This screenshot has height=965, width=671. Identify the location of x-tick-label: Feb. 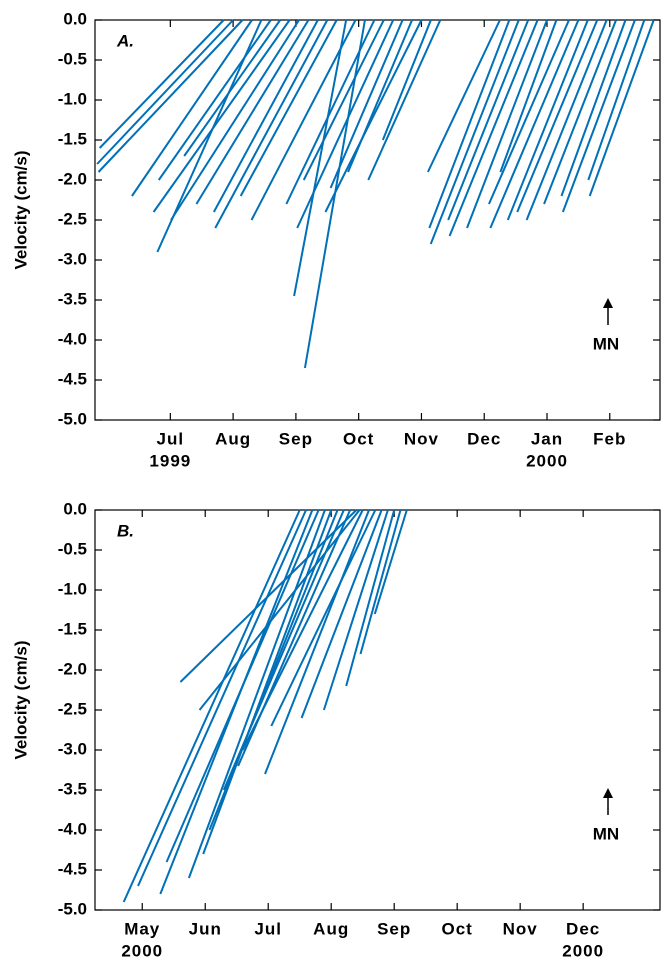
(609, 438).